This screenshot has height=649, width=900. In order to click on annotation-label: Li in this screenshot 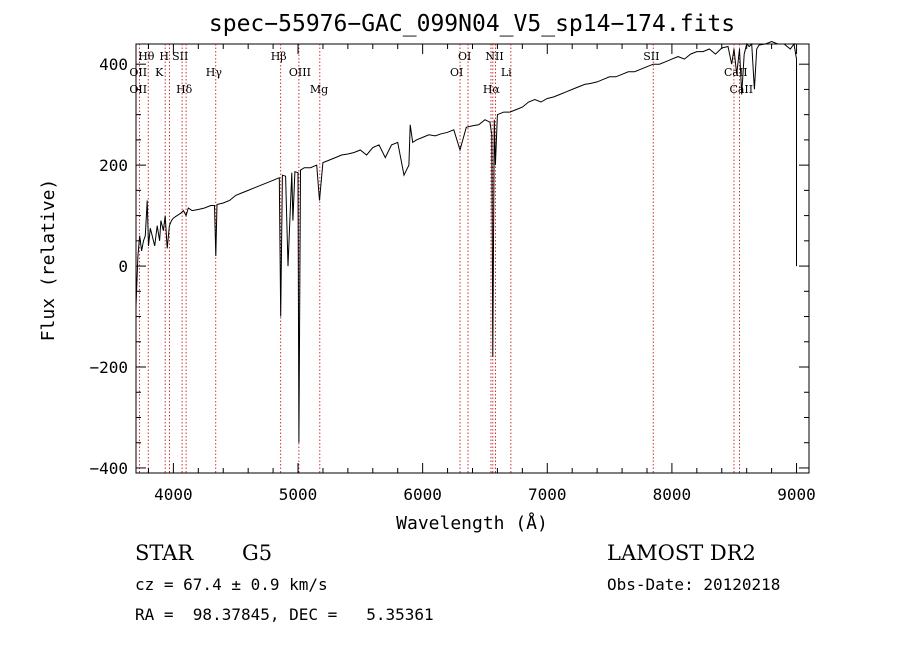, I will do `click(506, 72)`.